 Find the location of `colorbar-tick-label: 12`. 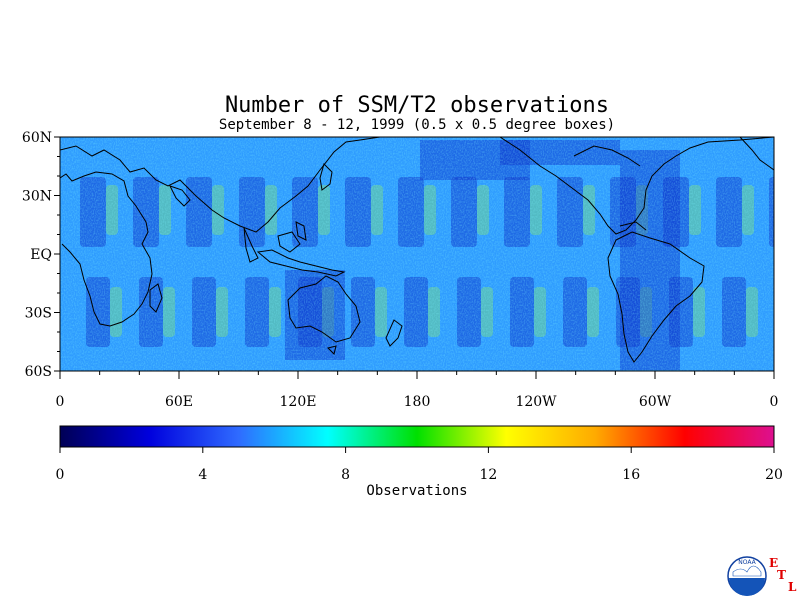

colorbar-tick-label: 12 is located at coordinates (488, 475).